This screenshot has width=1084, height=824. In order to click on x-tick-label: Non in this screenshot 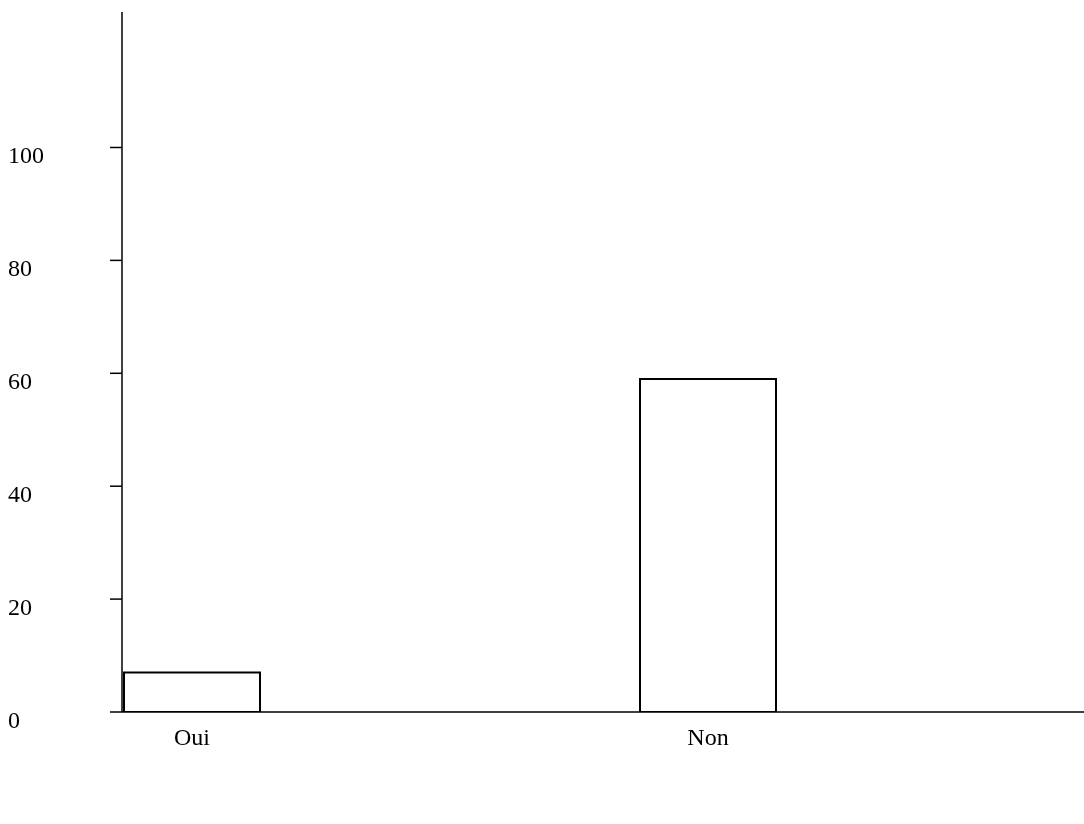, I will do `click(708, 737)`.